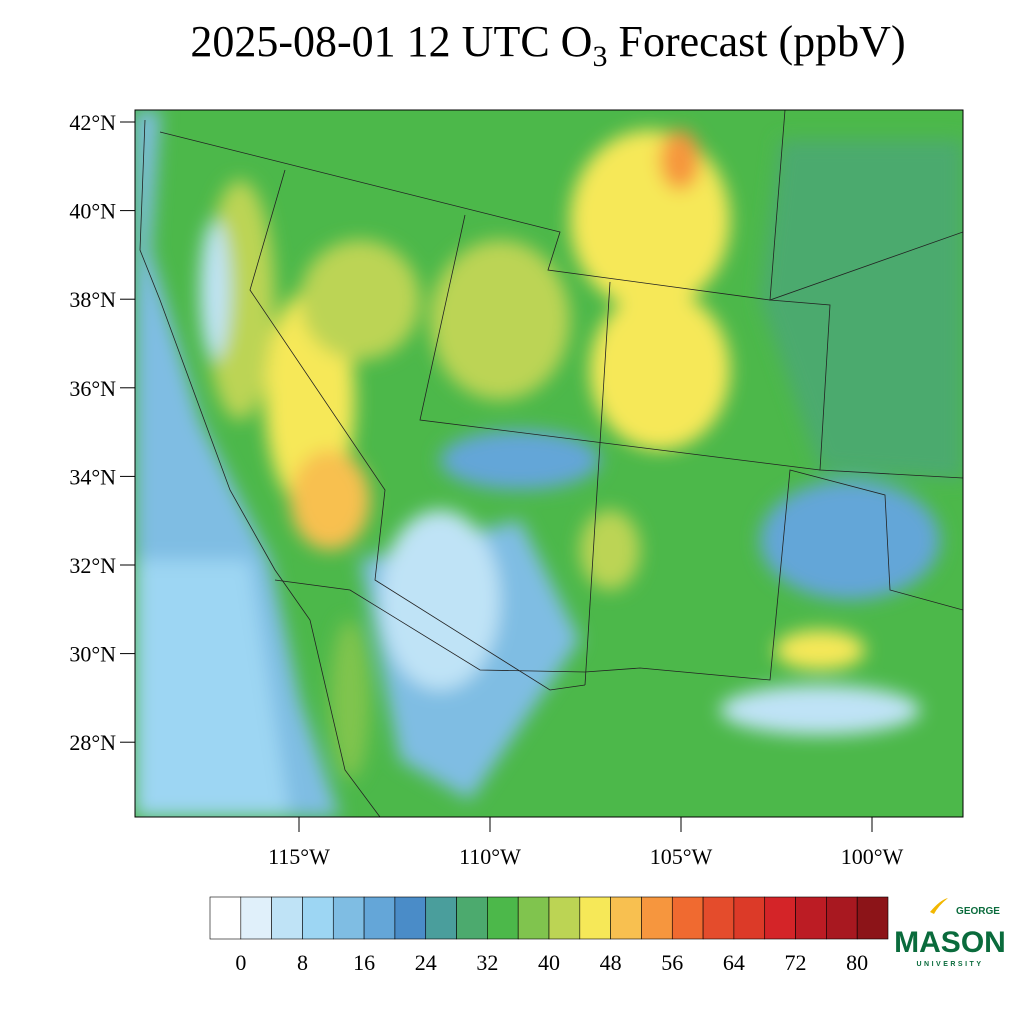 This screenshot has height=1024, width=1024. Describe the element at coordinates (857, 962) in the screenshot. I see `colorbar-label: 80` at that location.